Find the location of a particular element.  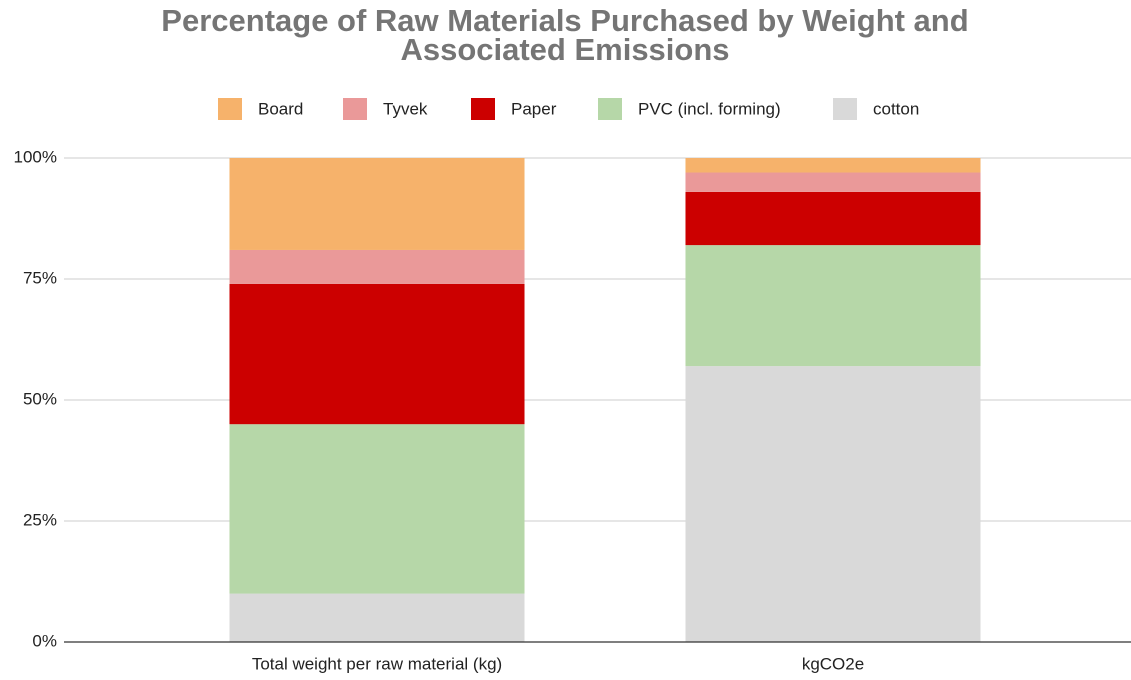

y-tick-label: 25% is located at coordinates (40, 519).